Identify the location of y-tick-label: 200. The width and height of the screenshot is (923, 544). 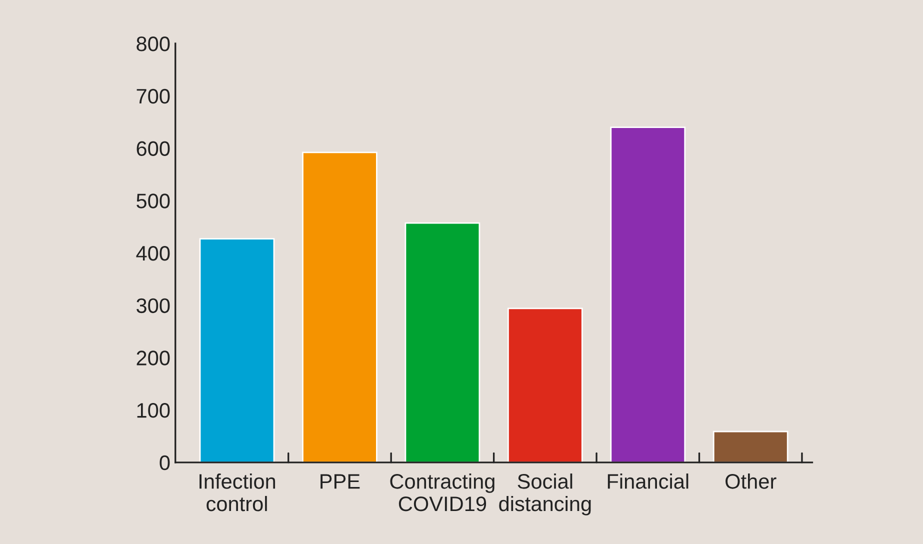
(153, 358).